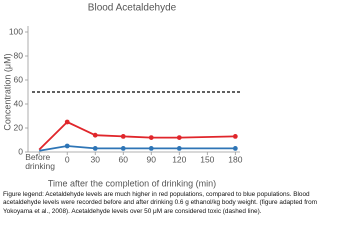  Describe the element at coordinates (7, 91) in the screenshot. I see `y-axis-label: Concentration (μM)` at that location.